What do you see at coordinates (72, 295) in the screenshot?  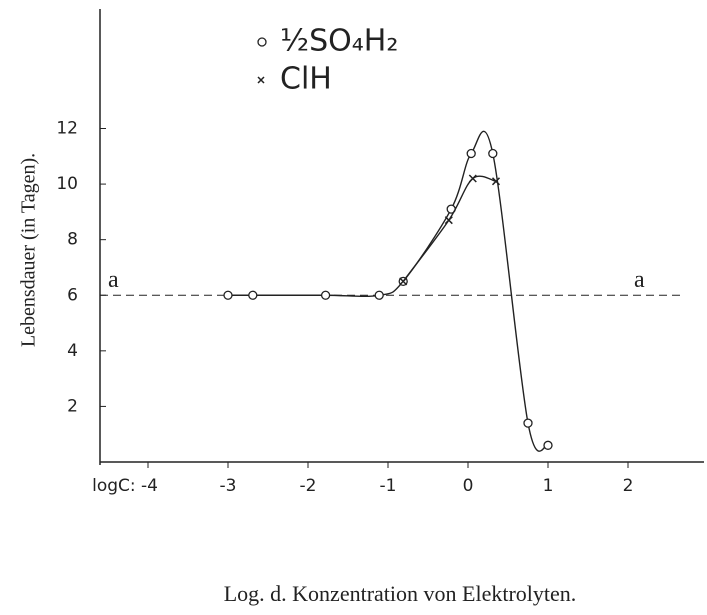 I see `y-tick-label: 6` at bounding box center [72, 295].